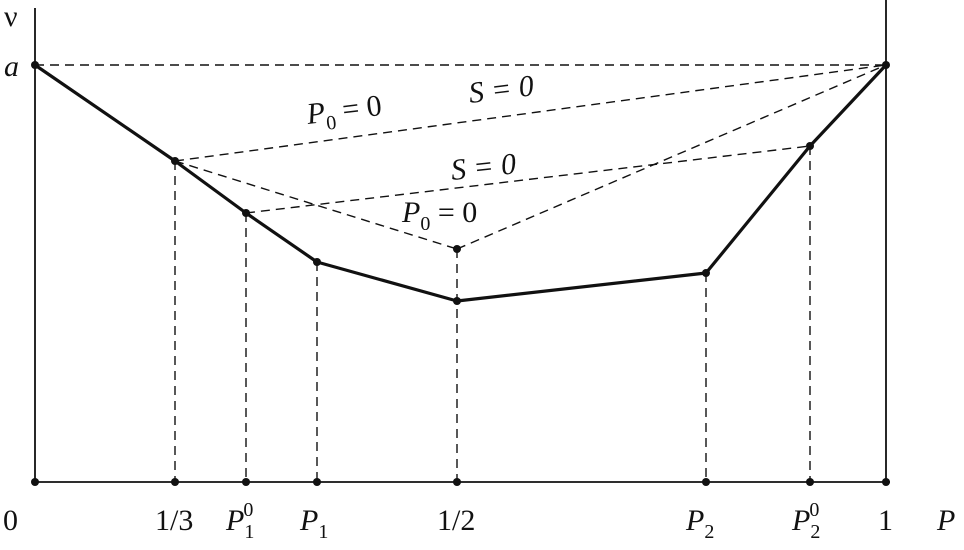 This screenshot has height=550, width=964. I want to click on label-s-upper: S = 0, so click(501, 89).